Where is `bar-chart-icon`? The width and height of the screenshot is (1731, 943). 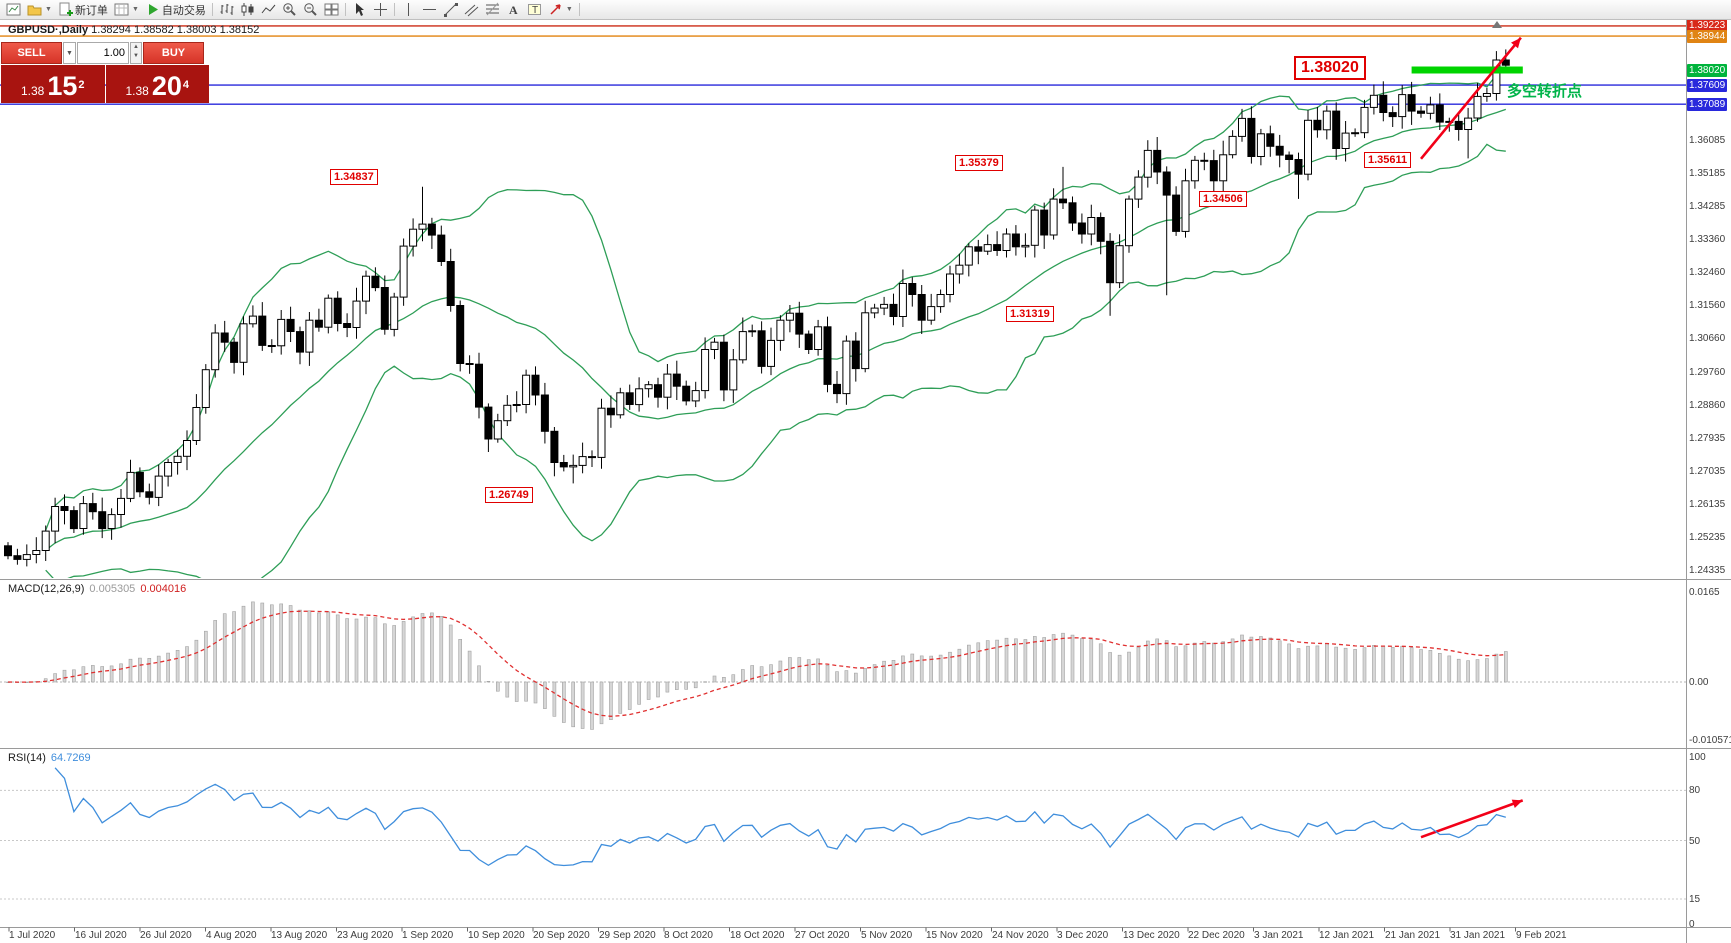
bar-chart-icon is located at coordinates (227, 9).